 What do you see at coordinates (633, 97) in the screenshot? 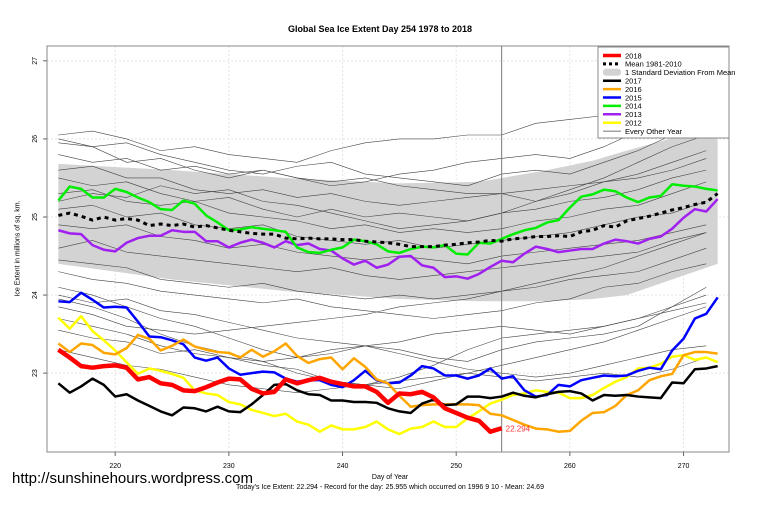
I see `legend-label: 2015` at bounding box center [633, 97].